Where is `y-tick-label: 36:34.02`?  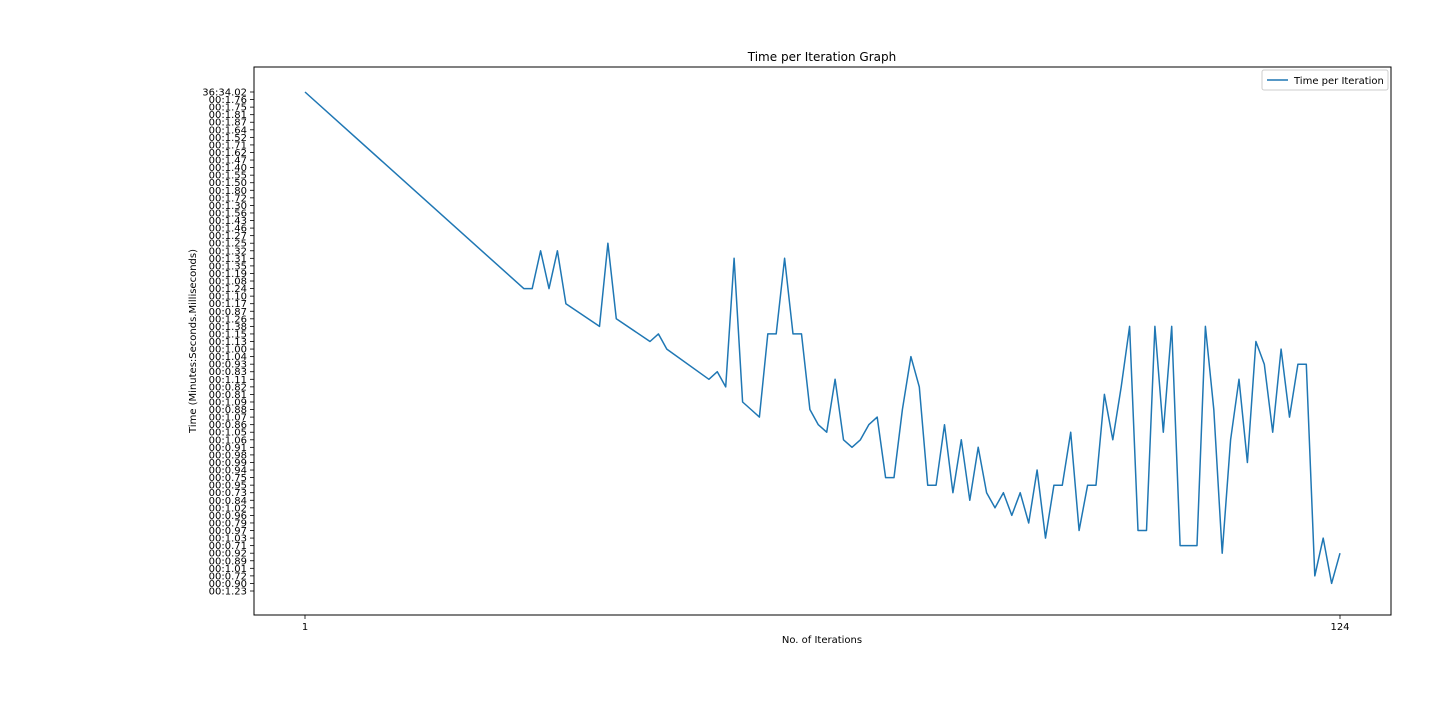
y-tick-label: 36:34.02 is located at coordinates (224, 93).